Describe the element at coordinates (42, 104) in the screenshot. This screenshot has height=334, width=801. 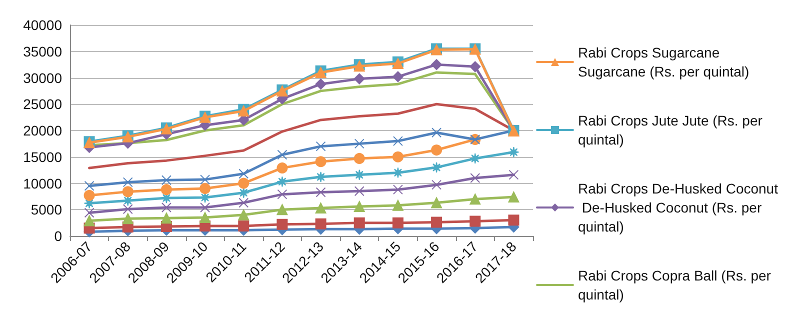
I see `y-tick-label: 25000` at that location.